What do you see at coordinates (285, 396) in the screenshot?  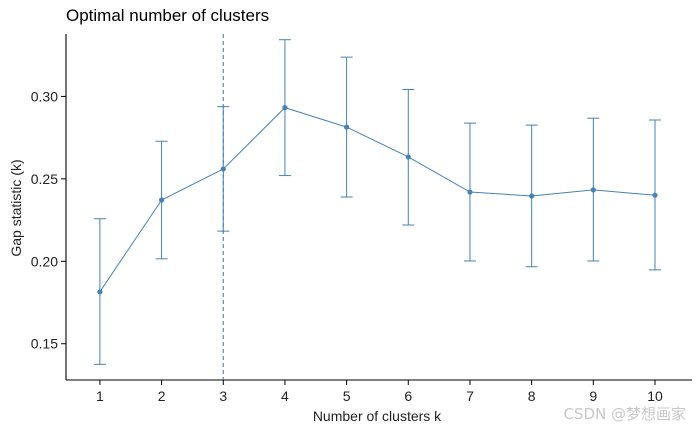 I see `x-tick-label: 4` at bounding box center [285, 396].